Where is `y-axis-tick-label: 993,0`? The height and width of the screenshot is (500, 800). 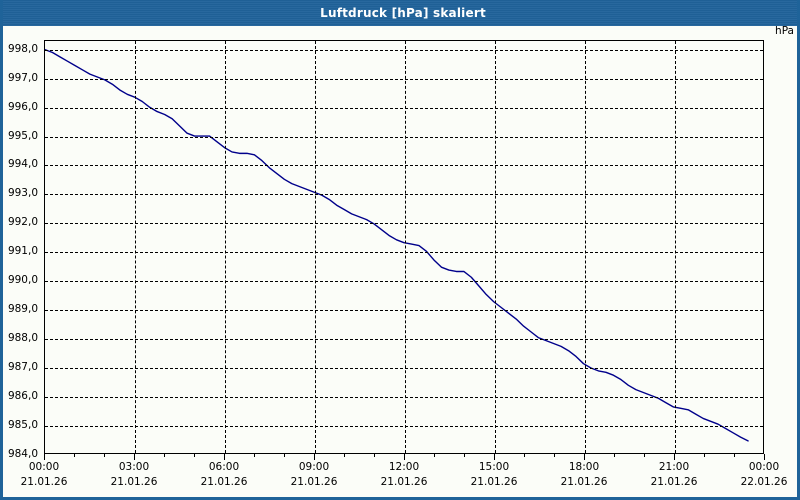 y-axis-tick-label: 993,0 is located at coordinates (22, 193).